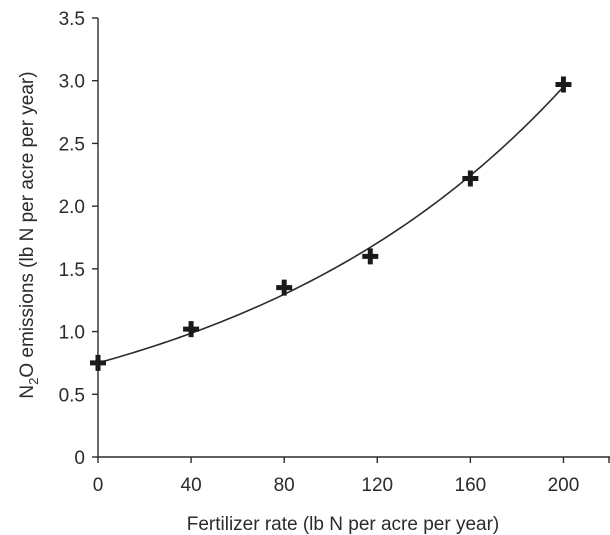  I want to click on x-tick-label: 200, so click(564, 485).